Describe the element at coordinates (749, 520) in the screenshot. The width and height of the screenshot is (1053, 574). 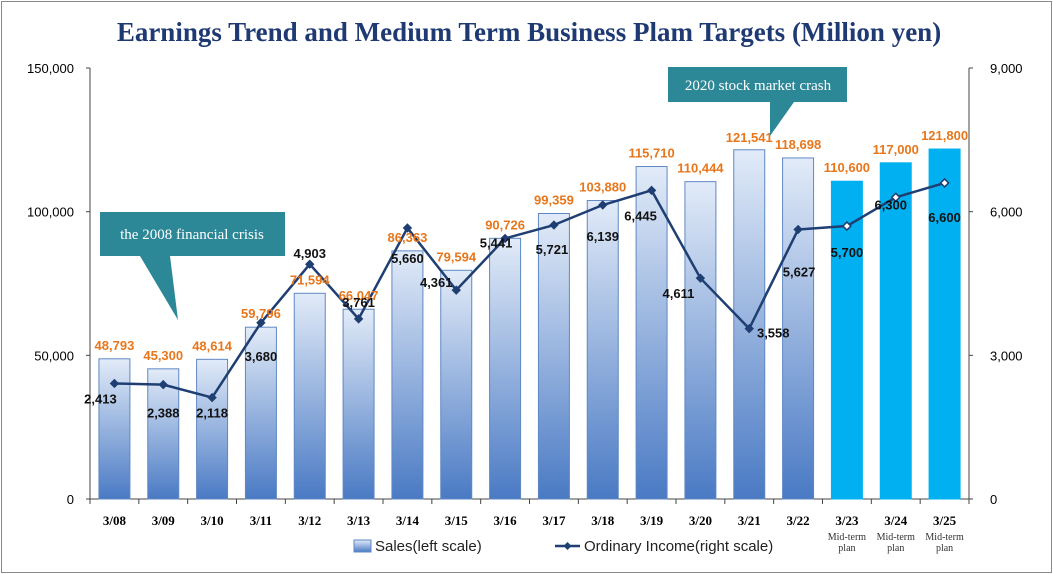
I see `x-tick-label: 3/21` at that location.